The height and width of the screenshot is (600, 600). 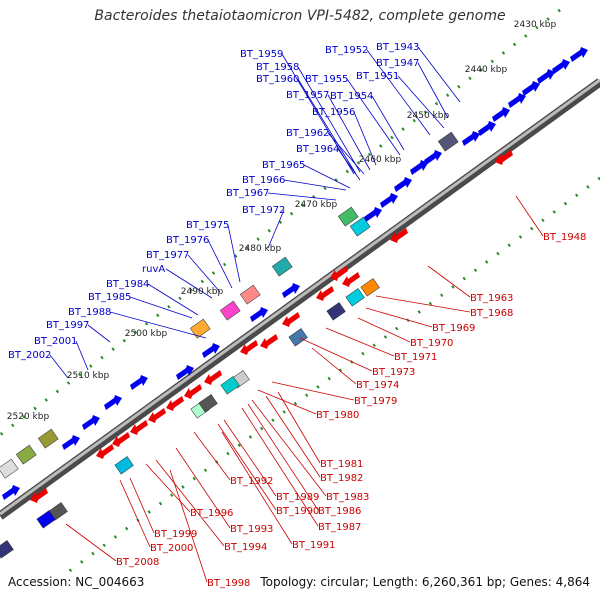 What do you see at coordinates (263, 180) in the screenshot?
I see `forward-gene-label: BT_1966` at bounding box center [263, 180].